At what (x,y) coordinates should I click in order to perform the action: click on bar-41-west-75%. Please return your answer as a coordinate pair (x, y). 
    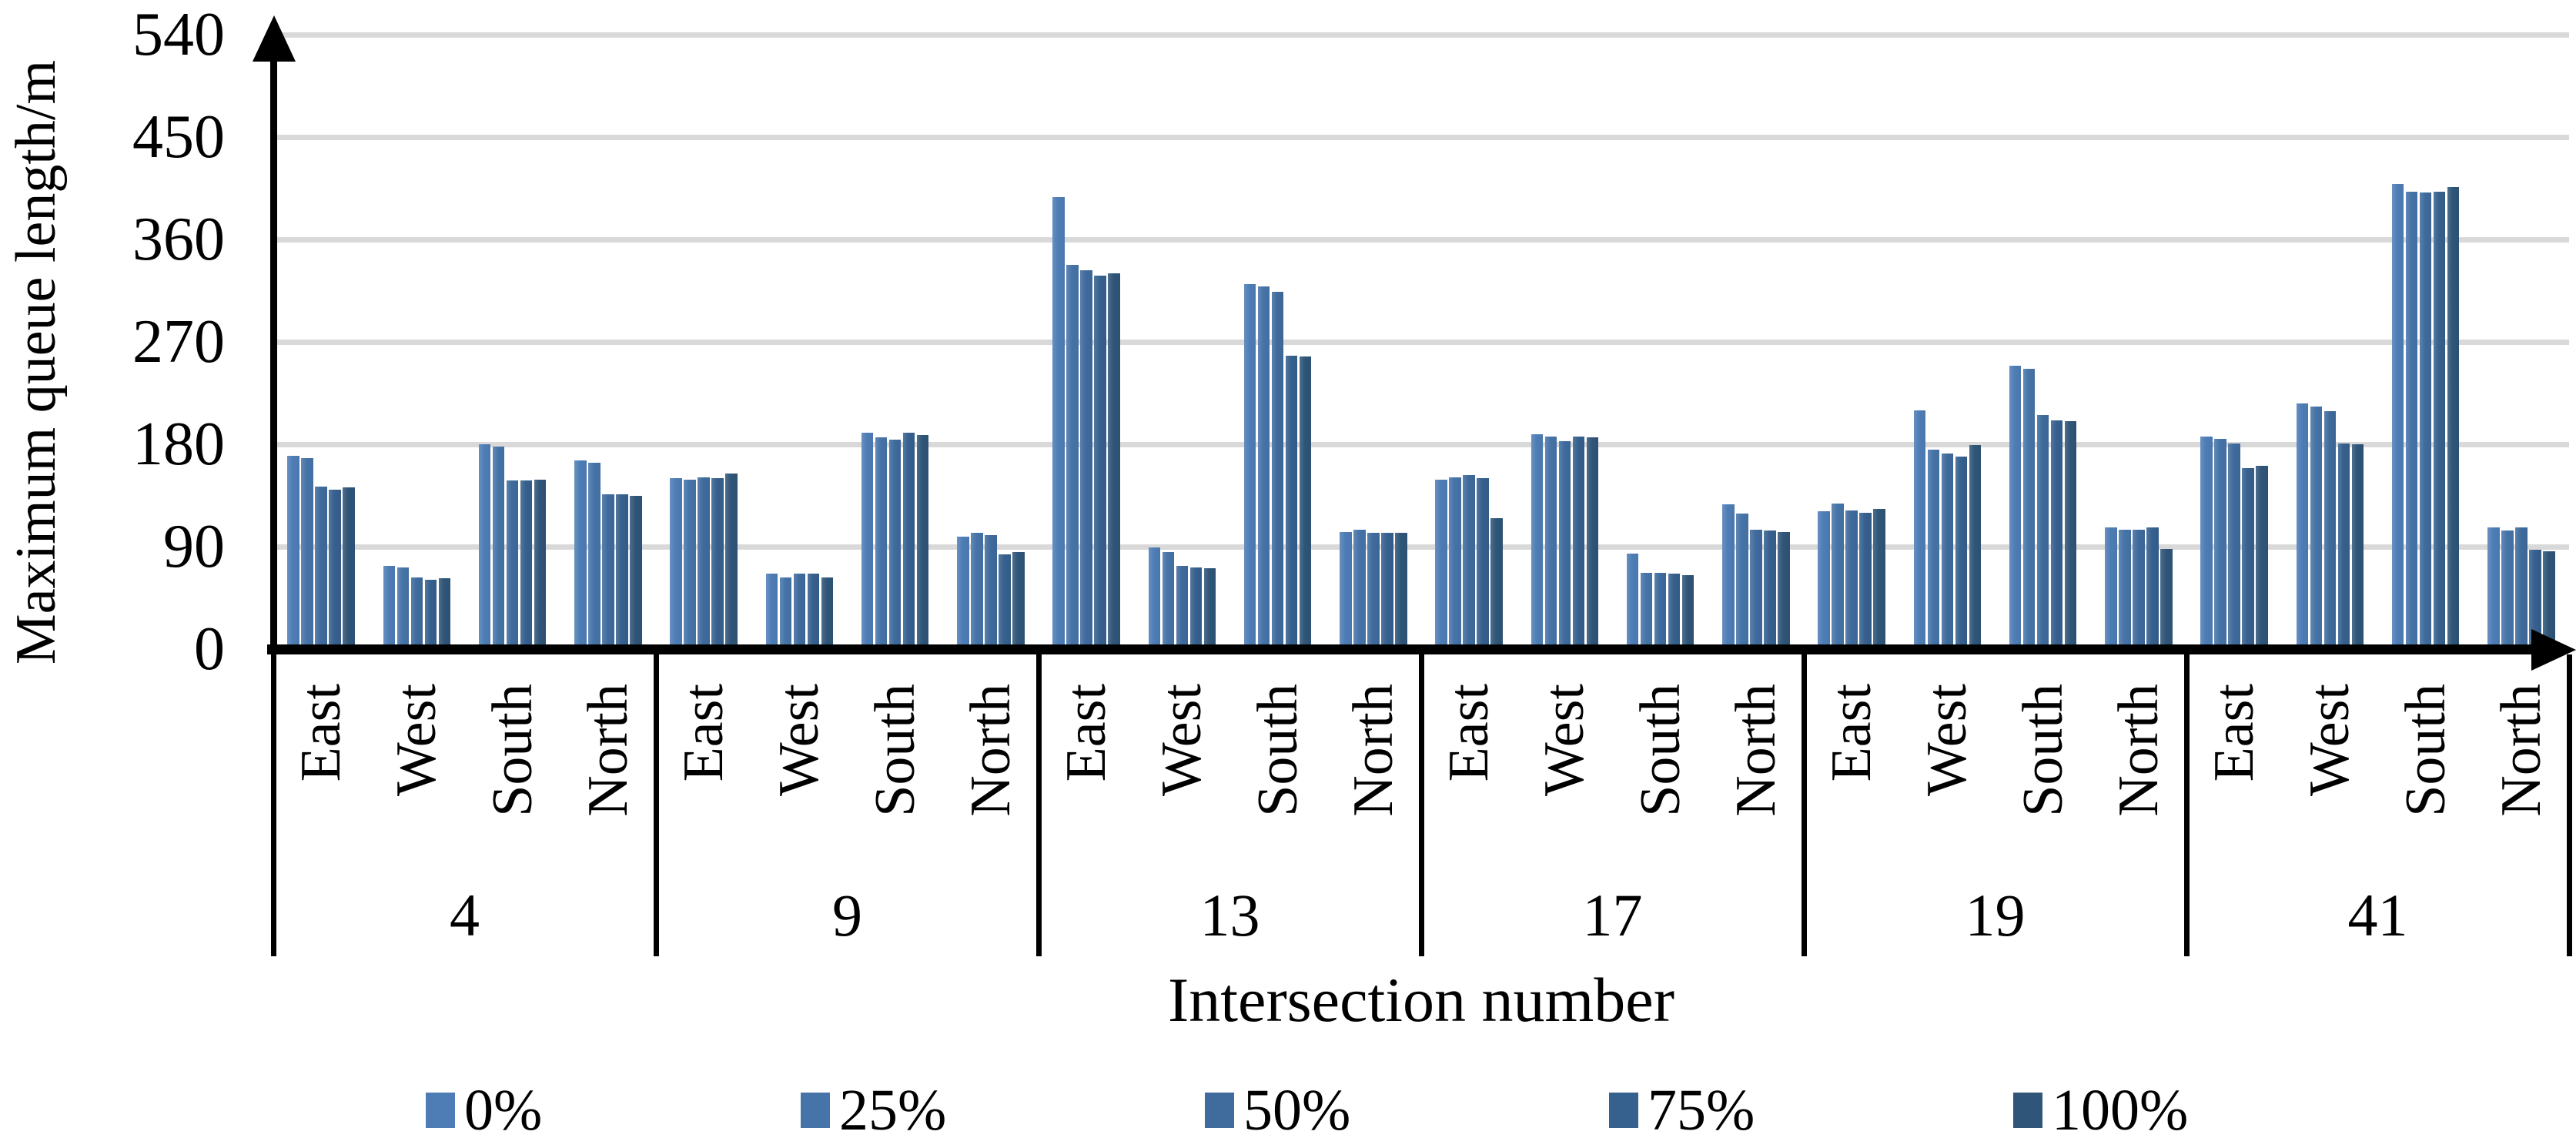
    Looking at the image, I should click on (2343, 546).